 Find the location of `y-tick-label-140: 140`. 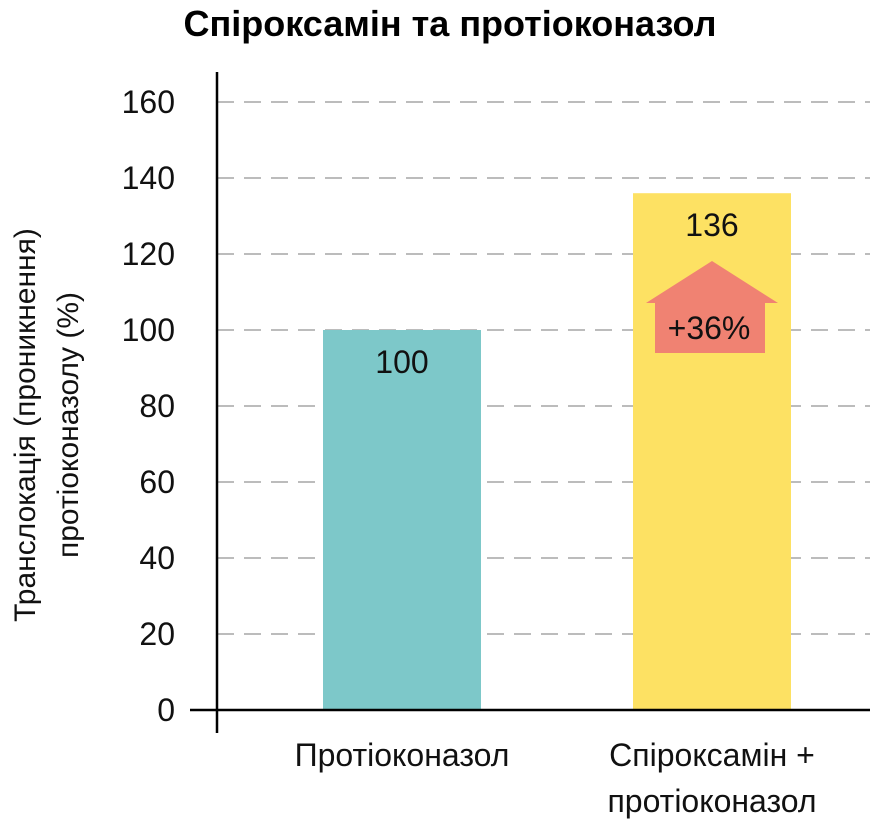

y-tick-label-140: 140 is located at coordinates (148, 178).